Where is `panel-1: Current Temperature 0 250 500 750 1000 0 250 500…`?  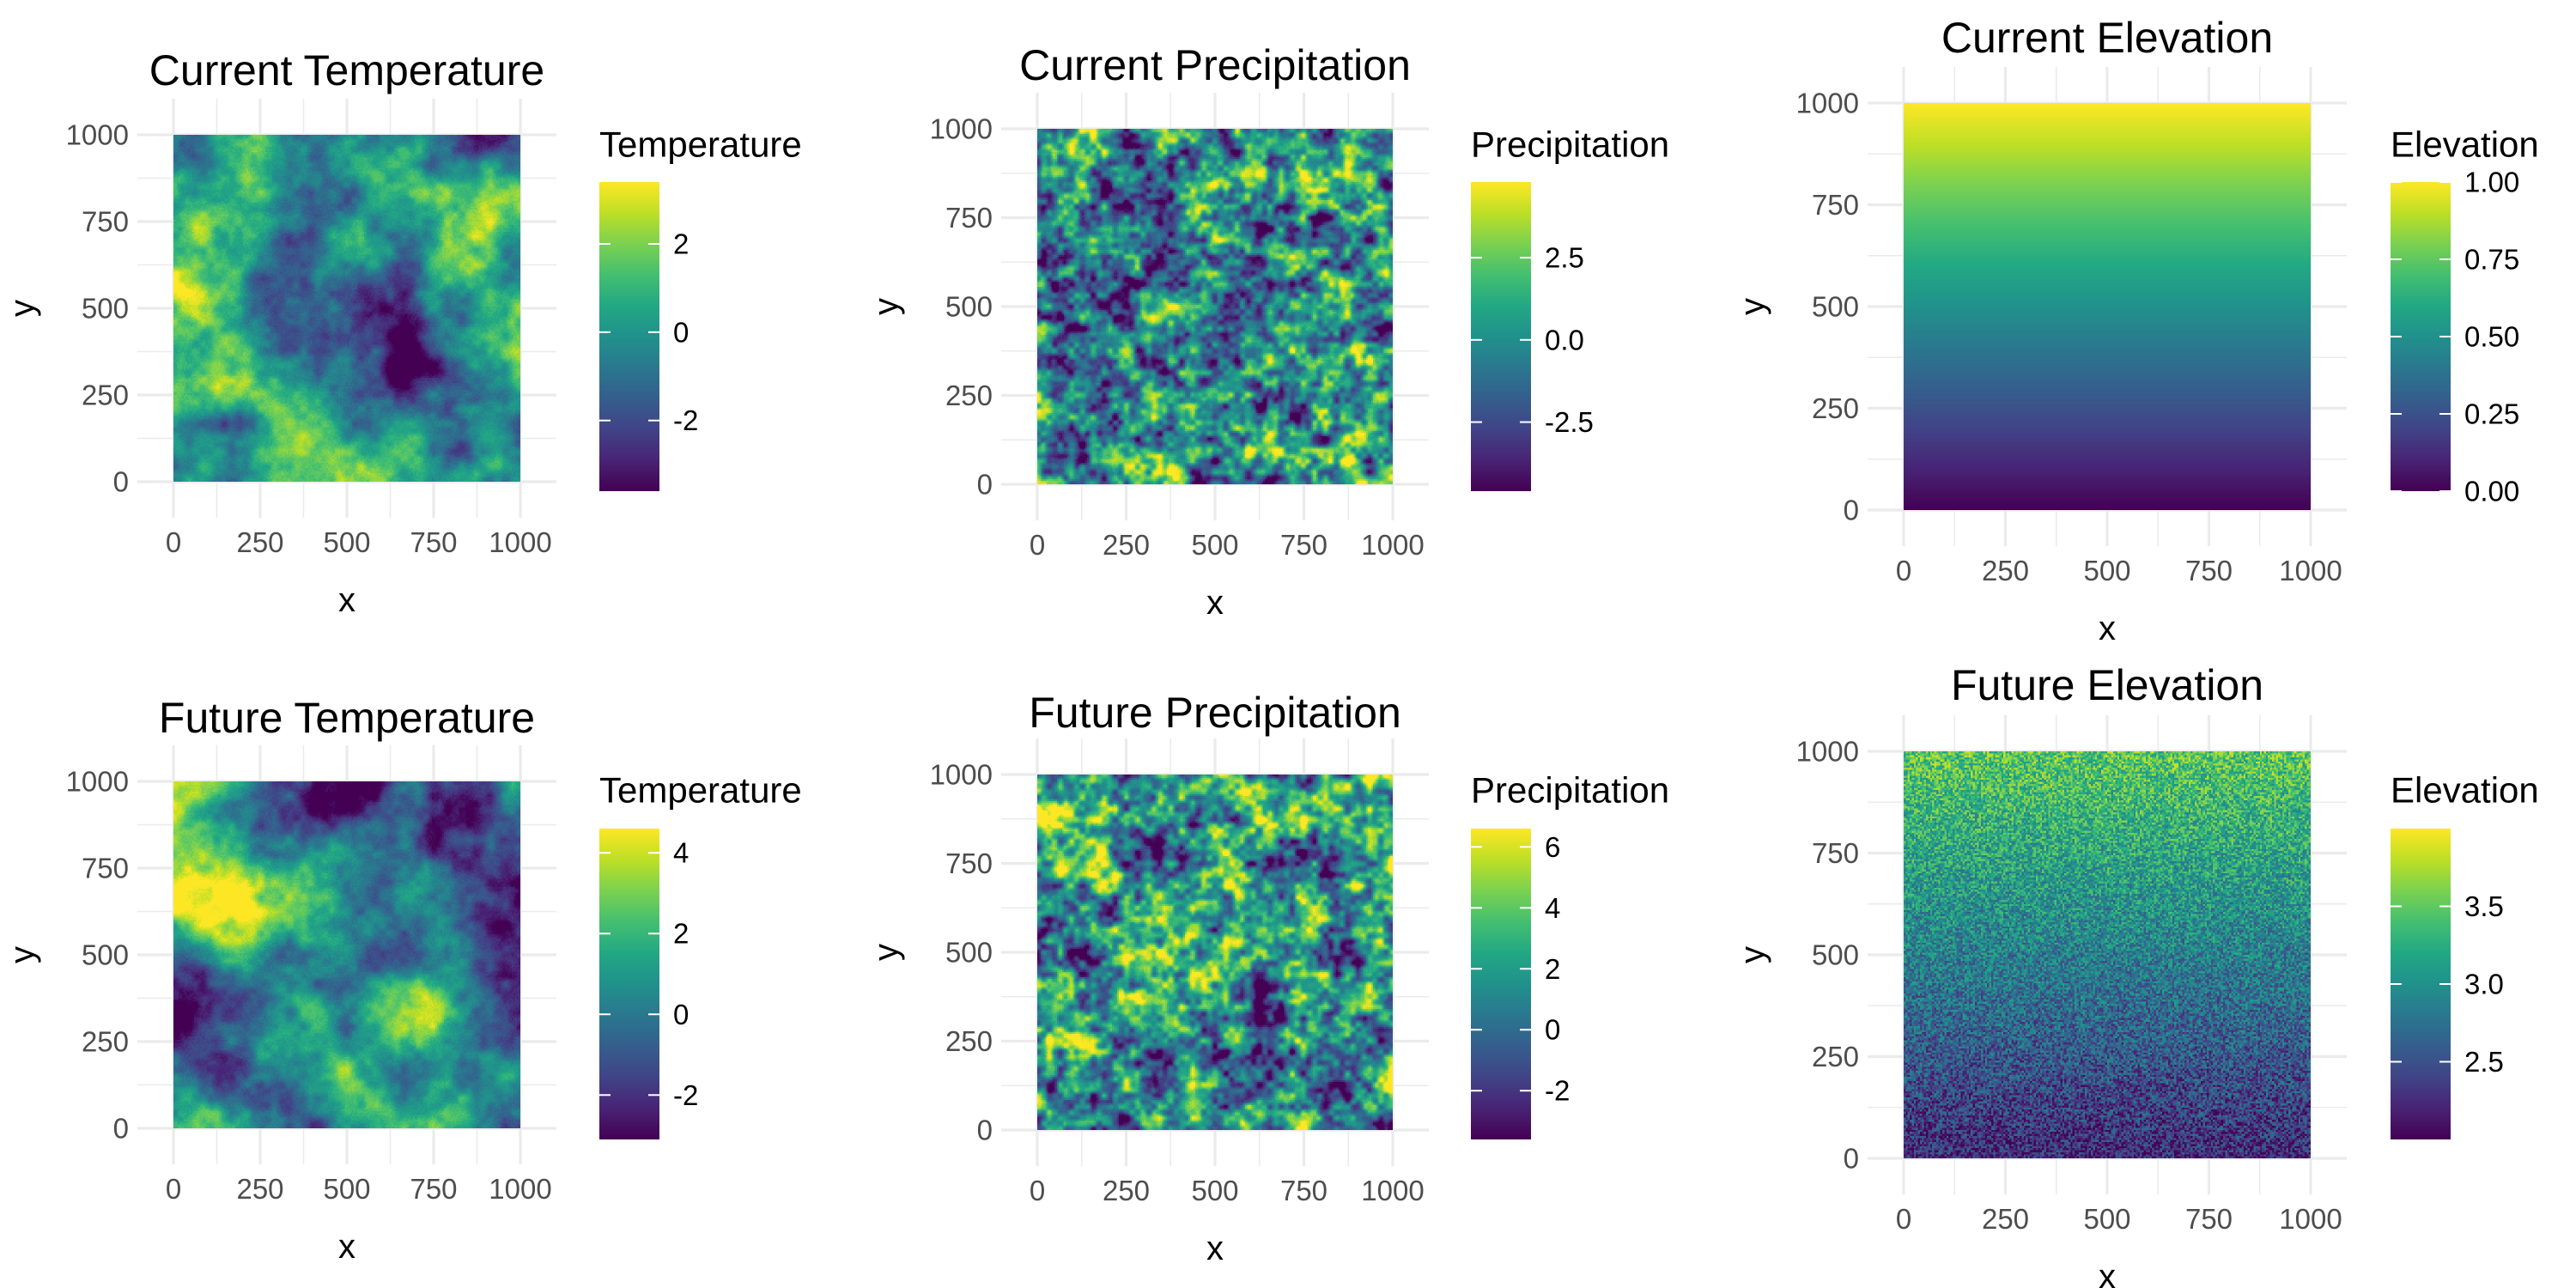
panel-1: Current Temperature 0 250 500 750 1000 0 250 500… is located at coordinates (402, 333).